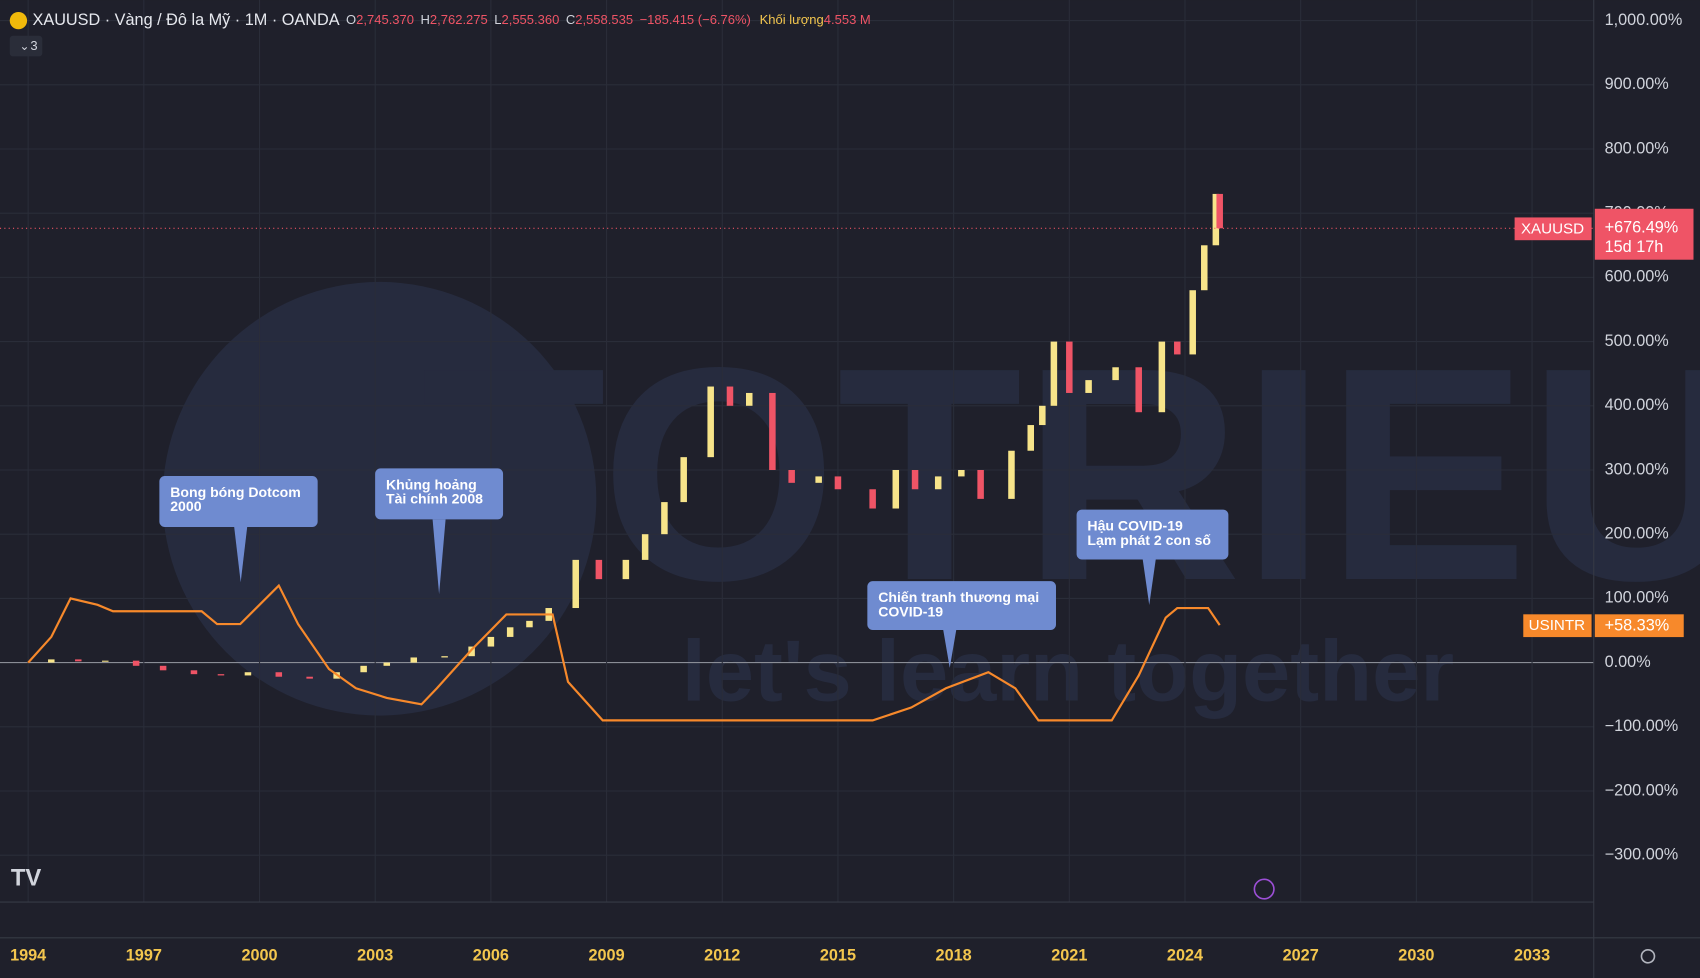 This screenshot has width=1700, height=978. Describe the element at coordinates (434, 499) in the screenshot. I see `callout-text: Tài chính 2008` at that location.